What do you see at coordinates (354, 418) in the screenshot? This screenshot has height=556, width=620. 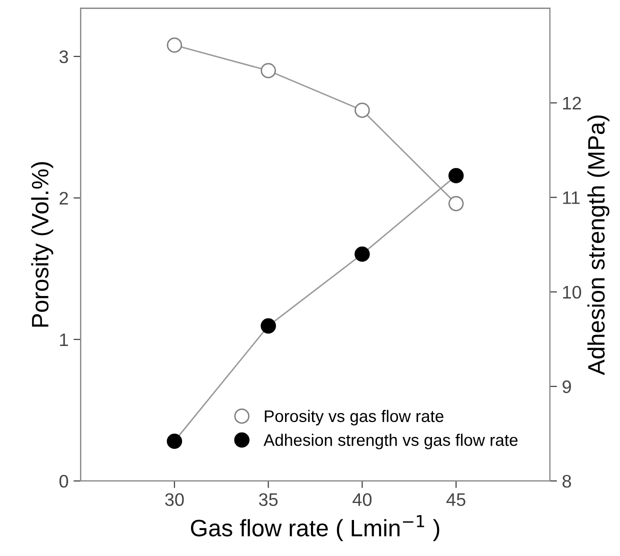 I see `legend-label: Porosity vs gas flow rate` at bounding box center [354, 418].